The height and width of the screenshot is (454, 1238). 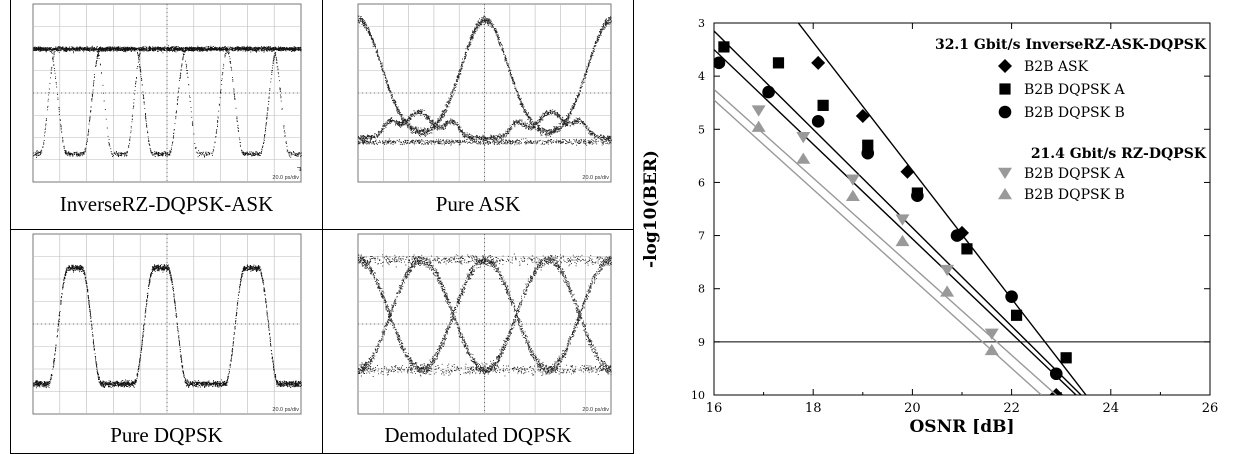 What do you see at coordinates (478, 204) in the screenshot?
I see `eye-caption-pure-ask: Pure ASK` at bounding box center [478, 204].